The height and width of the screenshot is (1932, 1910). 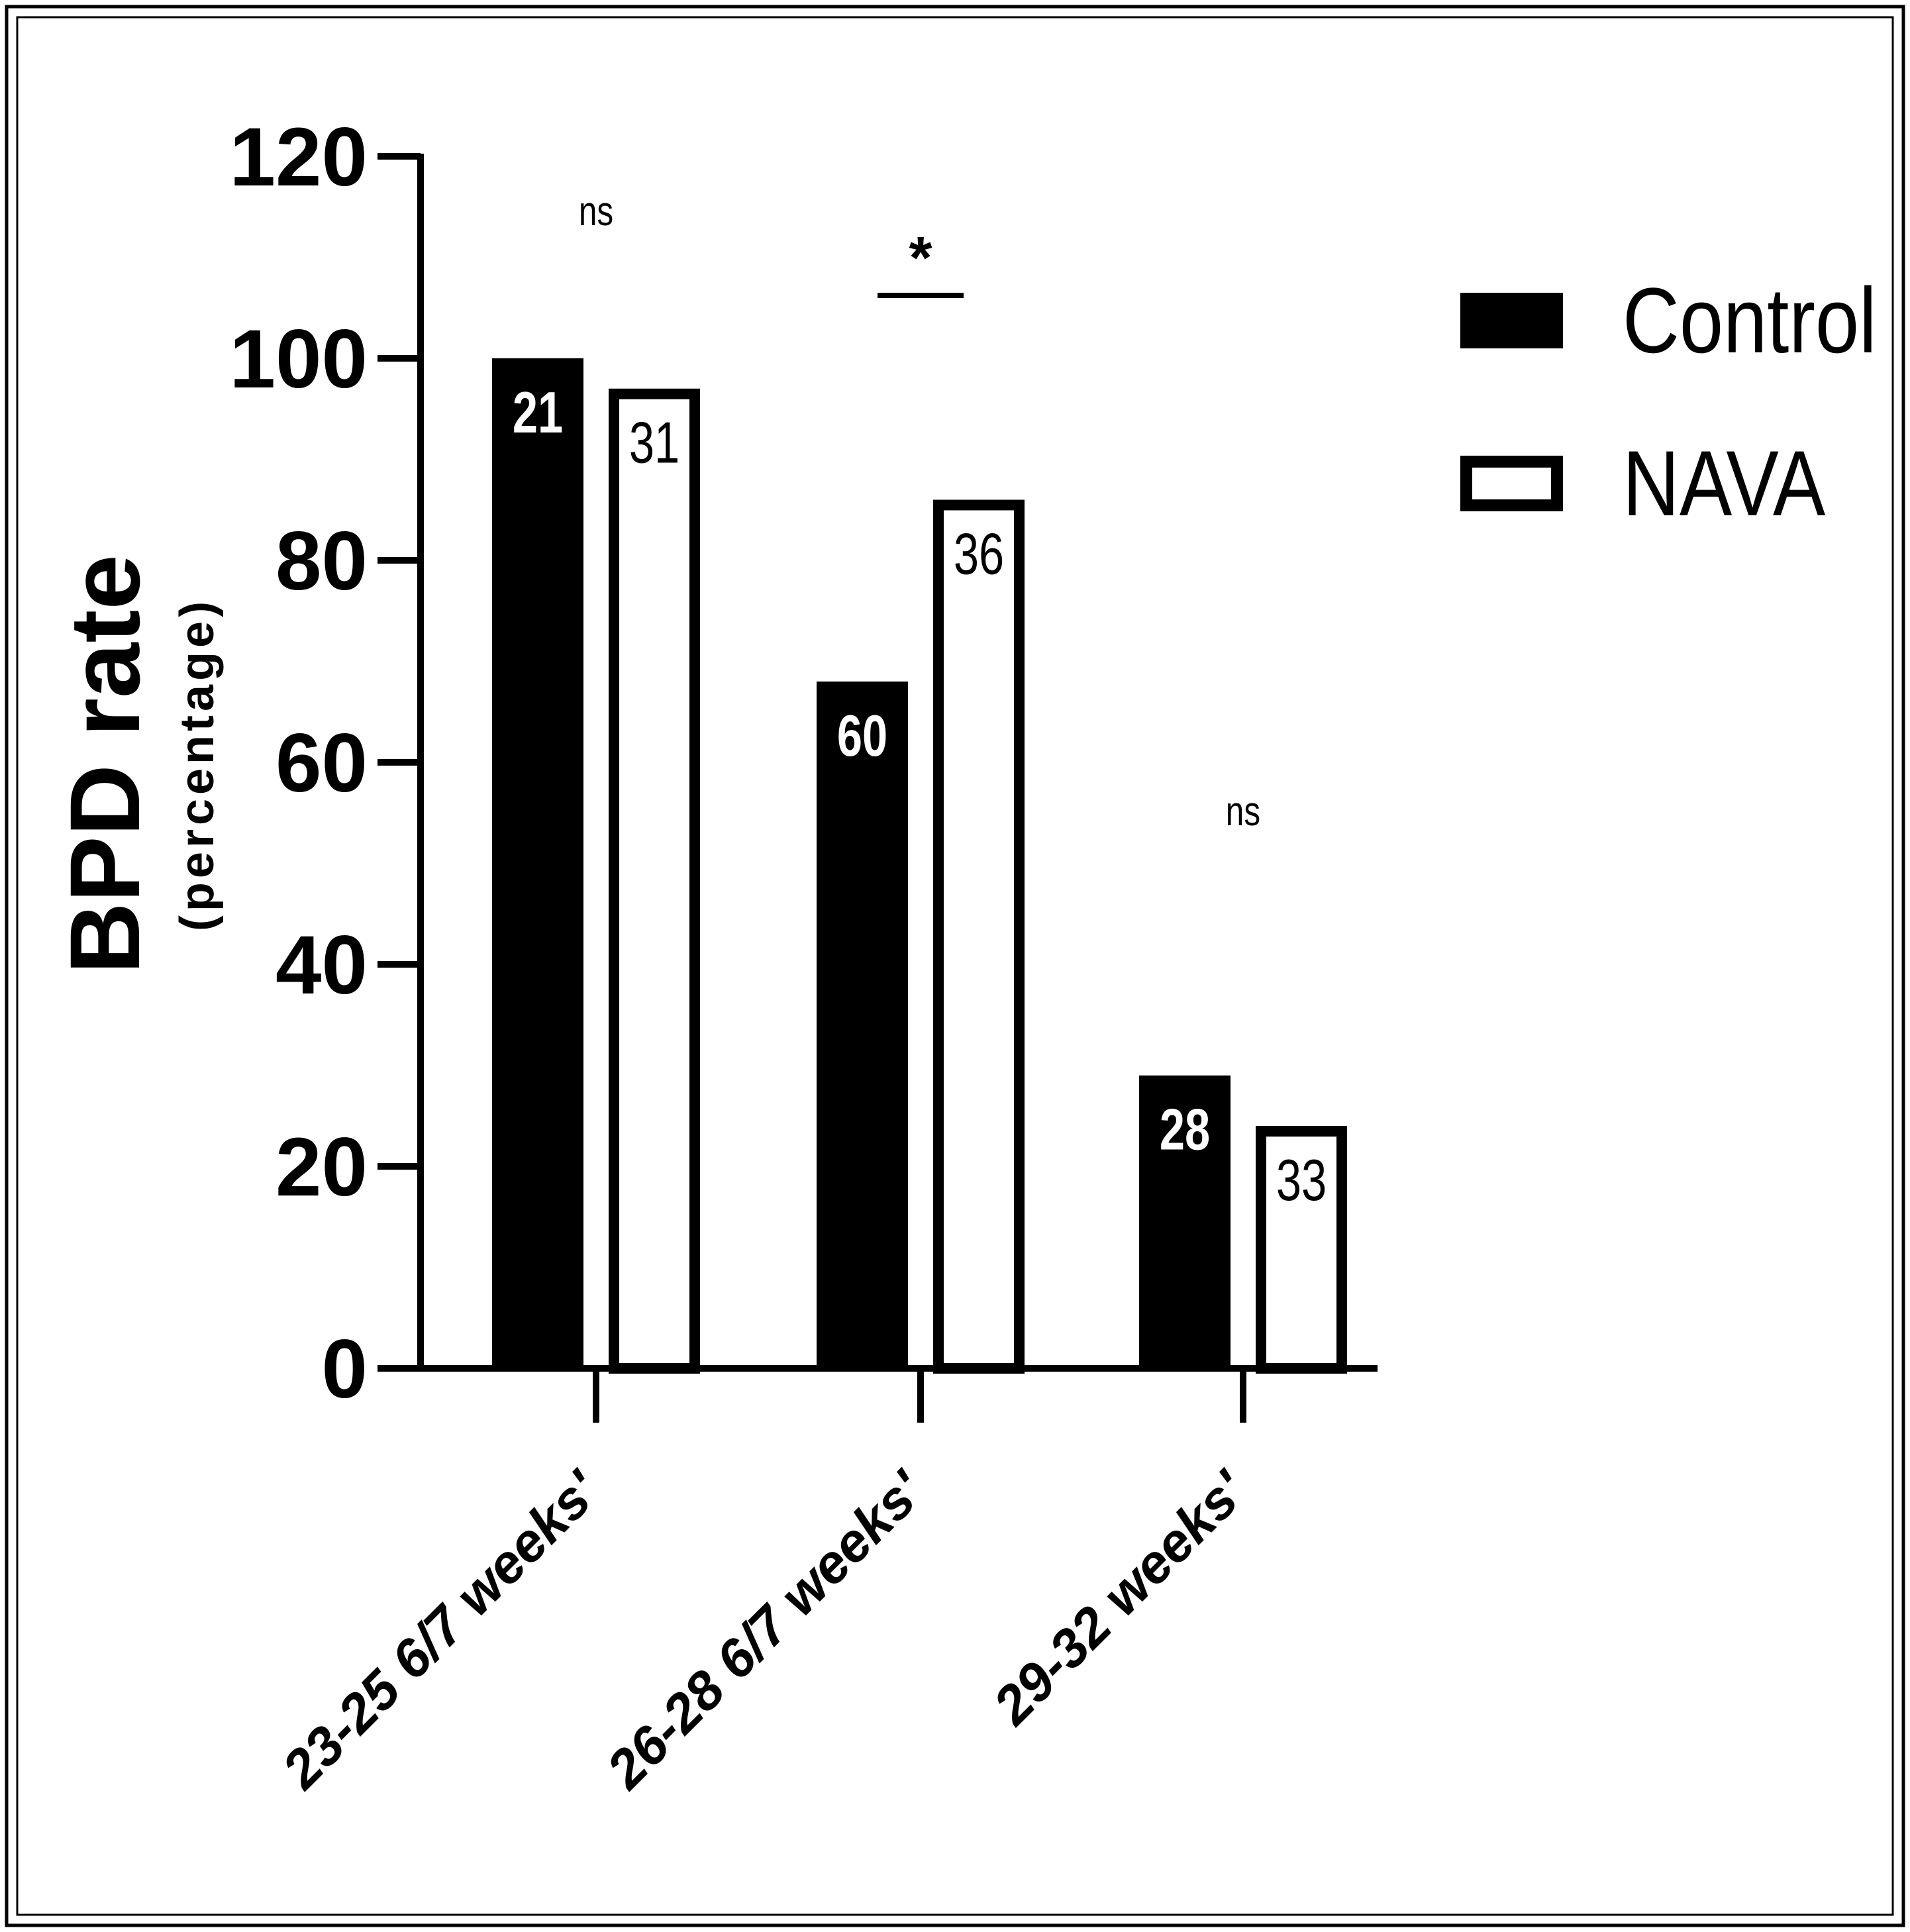 What do you see at coordinates (298, 359) in the screenshot?
I see `y-tick-label: 100` at bounding box center [298, 359].